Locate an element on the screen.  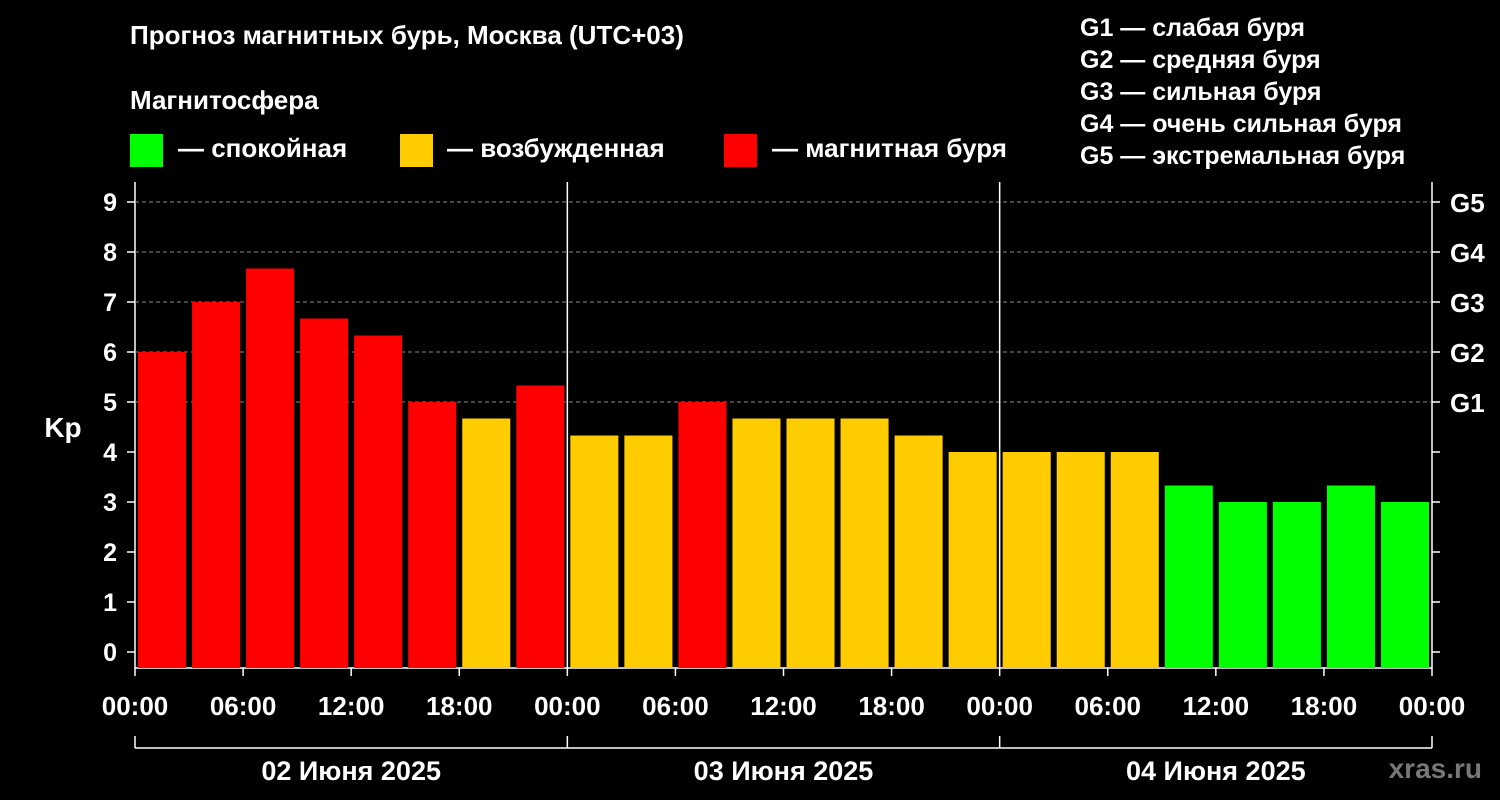
y-tick-label: 4 is located at coordinates (110, 453).